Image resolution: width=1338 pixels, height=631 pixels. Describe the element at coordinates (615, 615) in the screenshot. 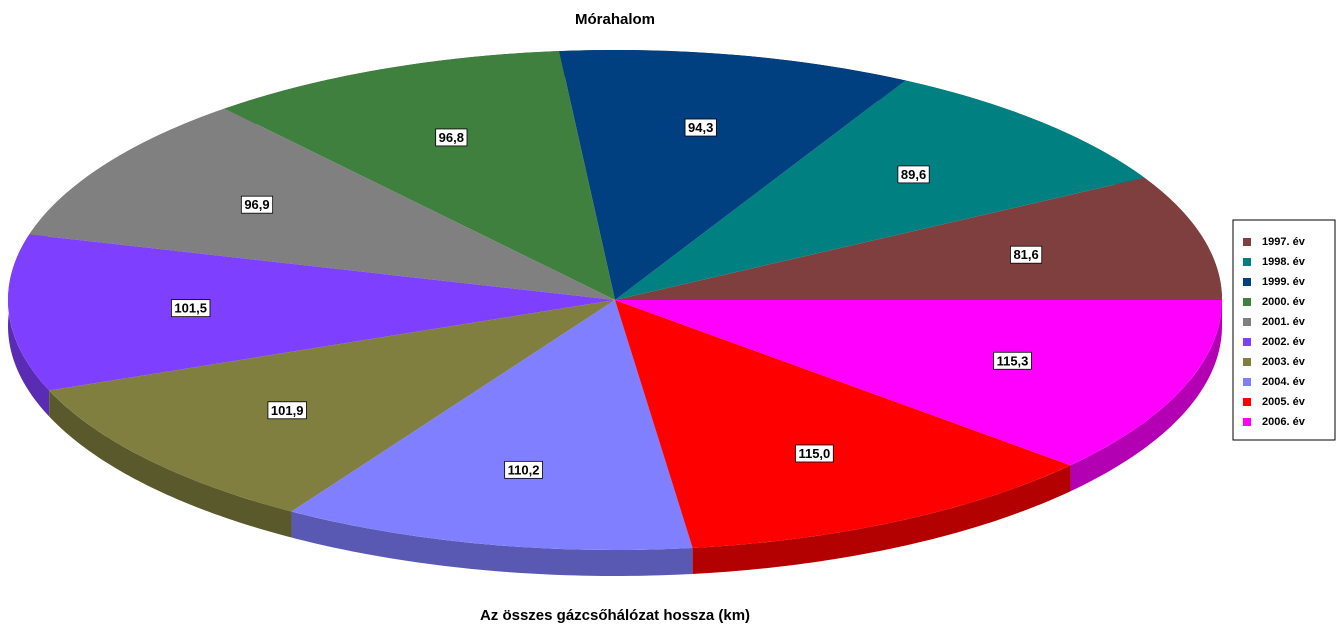

I see `chart-subtitle: Az összes gázcsőhálózat hossza (km)` at that location.